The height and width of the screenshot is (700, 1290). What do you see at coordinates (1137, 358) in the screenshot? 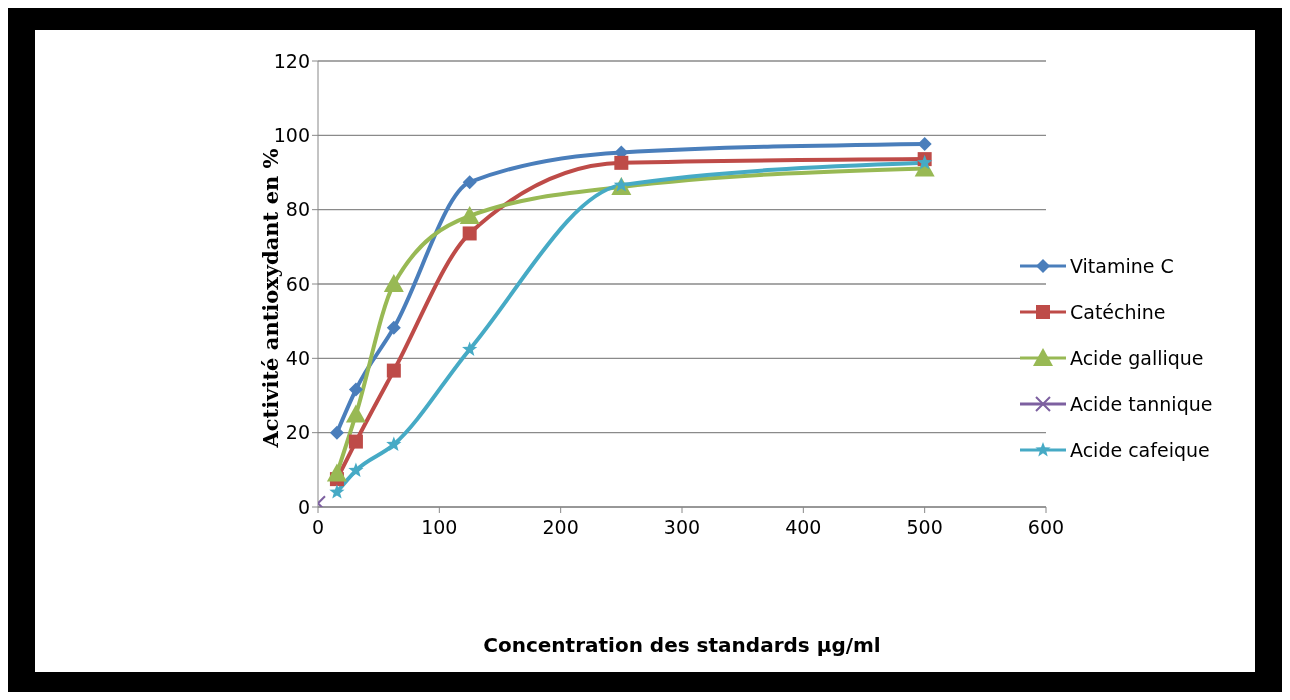
I see `legend-label: Acide gallique` at bounding box center [1137, 358].